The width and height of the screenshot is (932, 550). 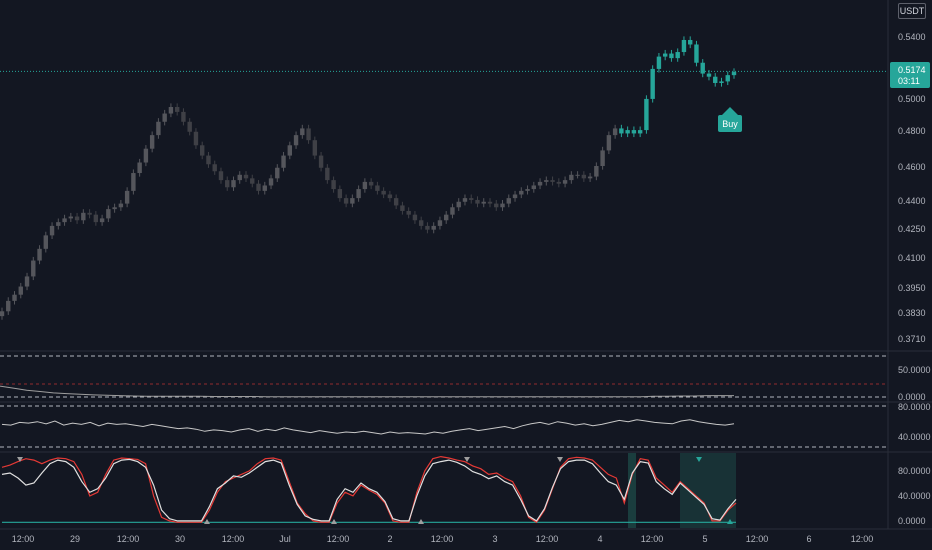 What do you see at coordinates (912, 70) in the screenshot?
I see `current-price-value: 0.5174` at bounding box center [912, 70].